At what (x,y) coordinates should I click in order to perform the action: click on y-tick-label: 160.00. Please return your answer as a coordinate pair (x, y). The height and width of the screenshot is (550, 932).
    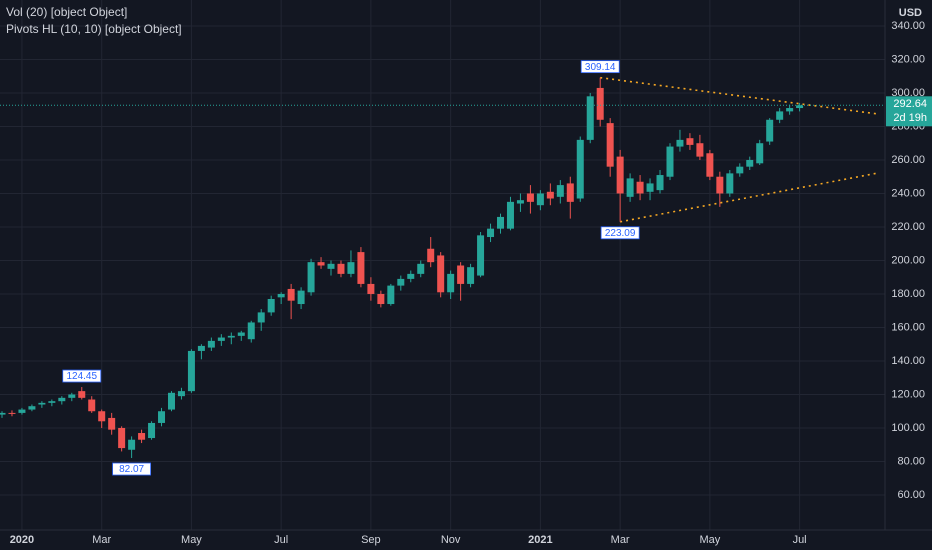
    Looking at the image, I should click on (908, 327).